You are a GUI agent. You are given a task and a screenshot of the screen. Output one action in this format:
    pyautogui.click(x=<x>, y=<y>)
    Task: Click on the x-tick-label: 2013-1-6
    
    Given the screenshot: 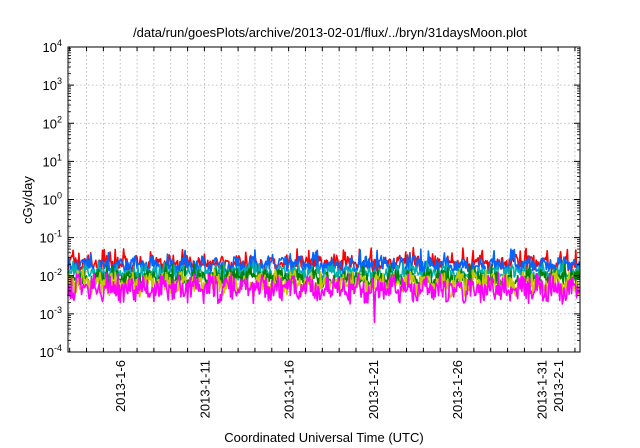 What is the action you would take?
    pyautogui.click(x=120, y=386)
    